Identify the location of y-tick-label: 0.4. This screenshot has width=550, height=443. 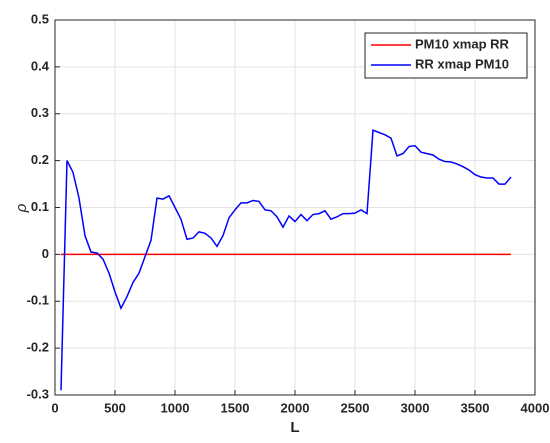
(40, 65).